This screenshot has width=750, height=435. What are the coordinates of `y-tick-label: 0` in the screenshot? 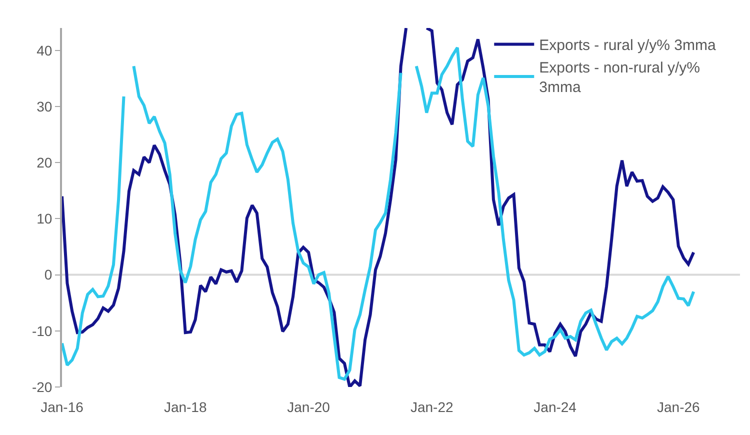 It's located at (48, 274).